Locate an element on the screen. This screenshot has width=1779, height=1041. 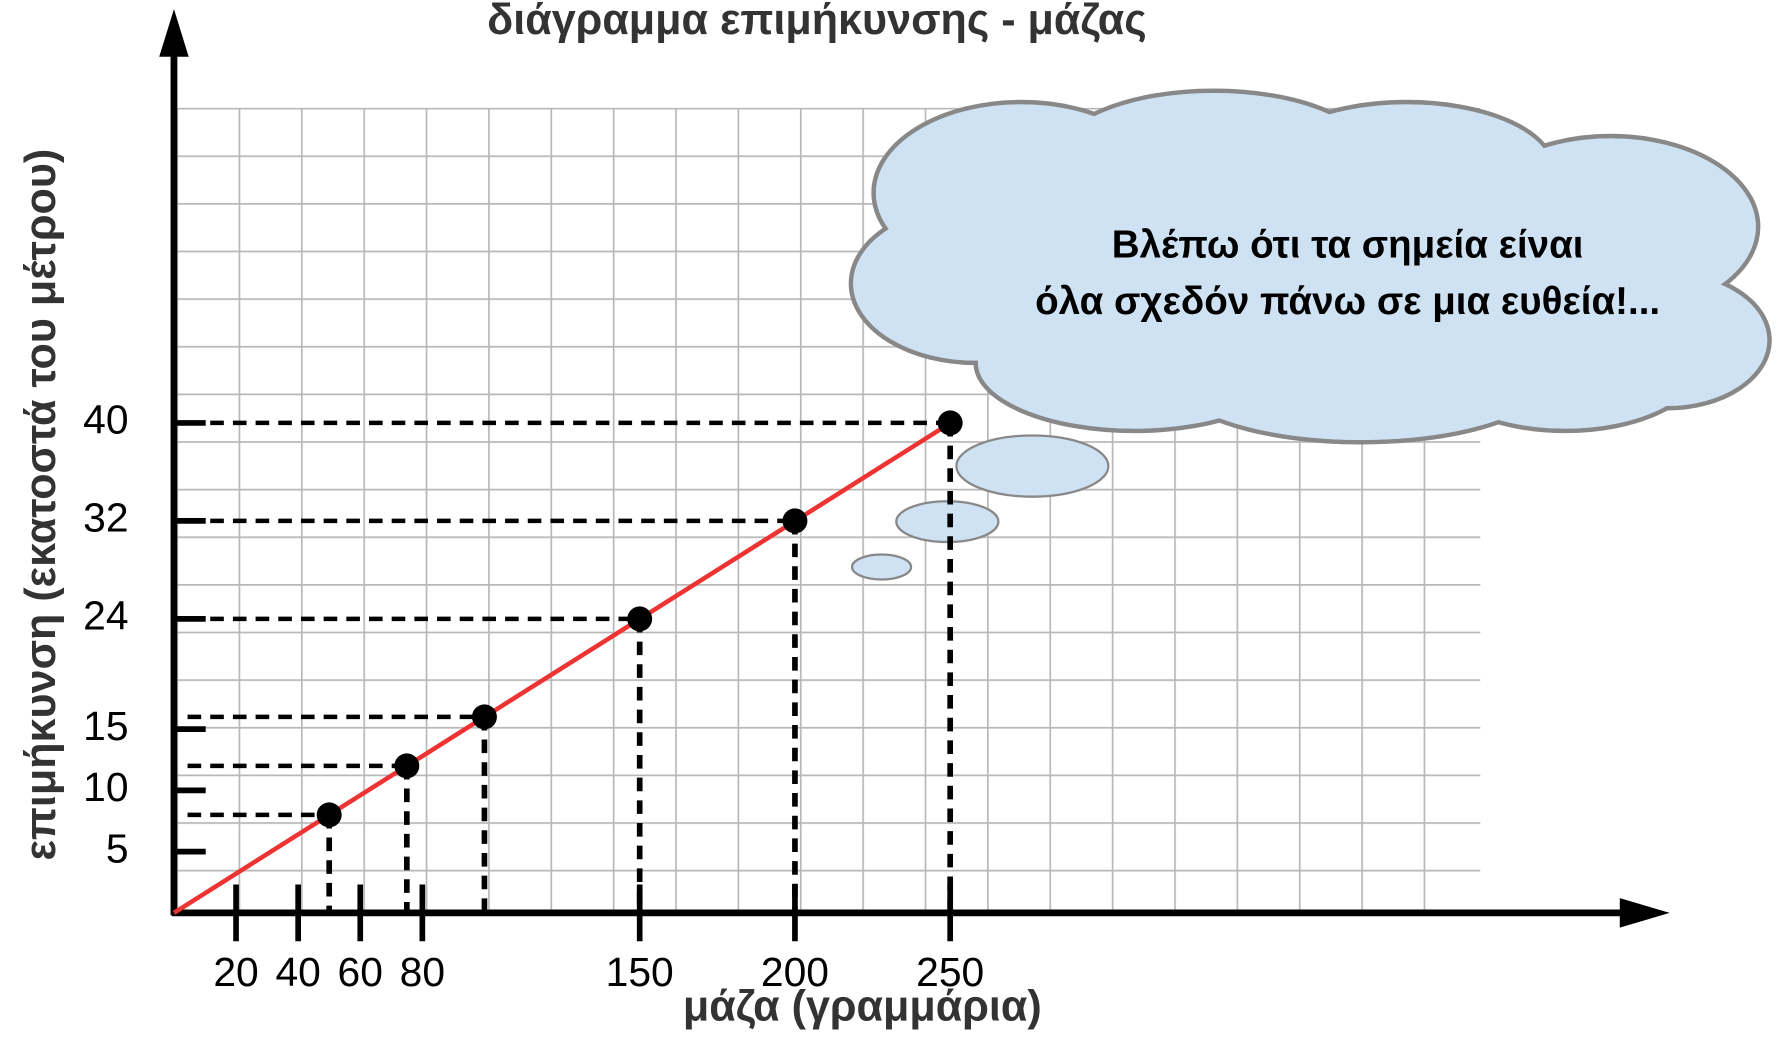
x-tick-label: 150 is located at coordinates (640, 972).